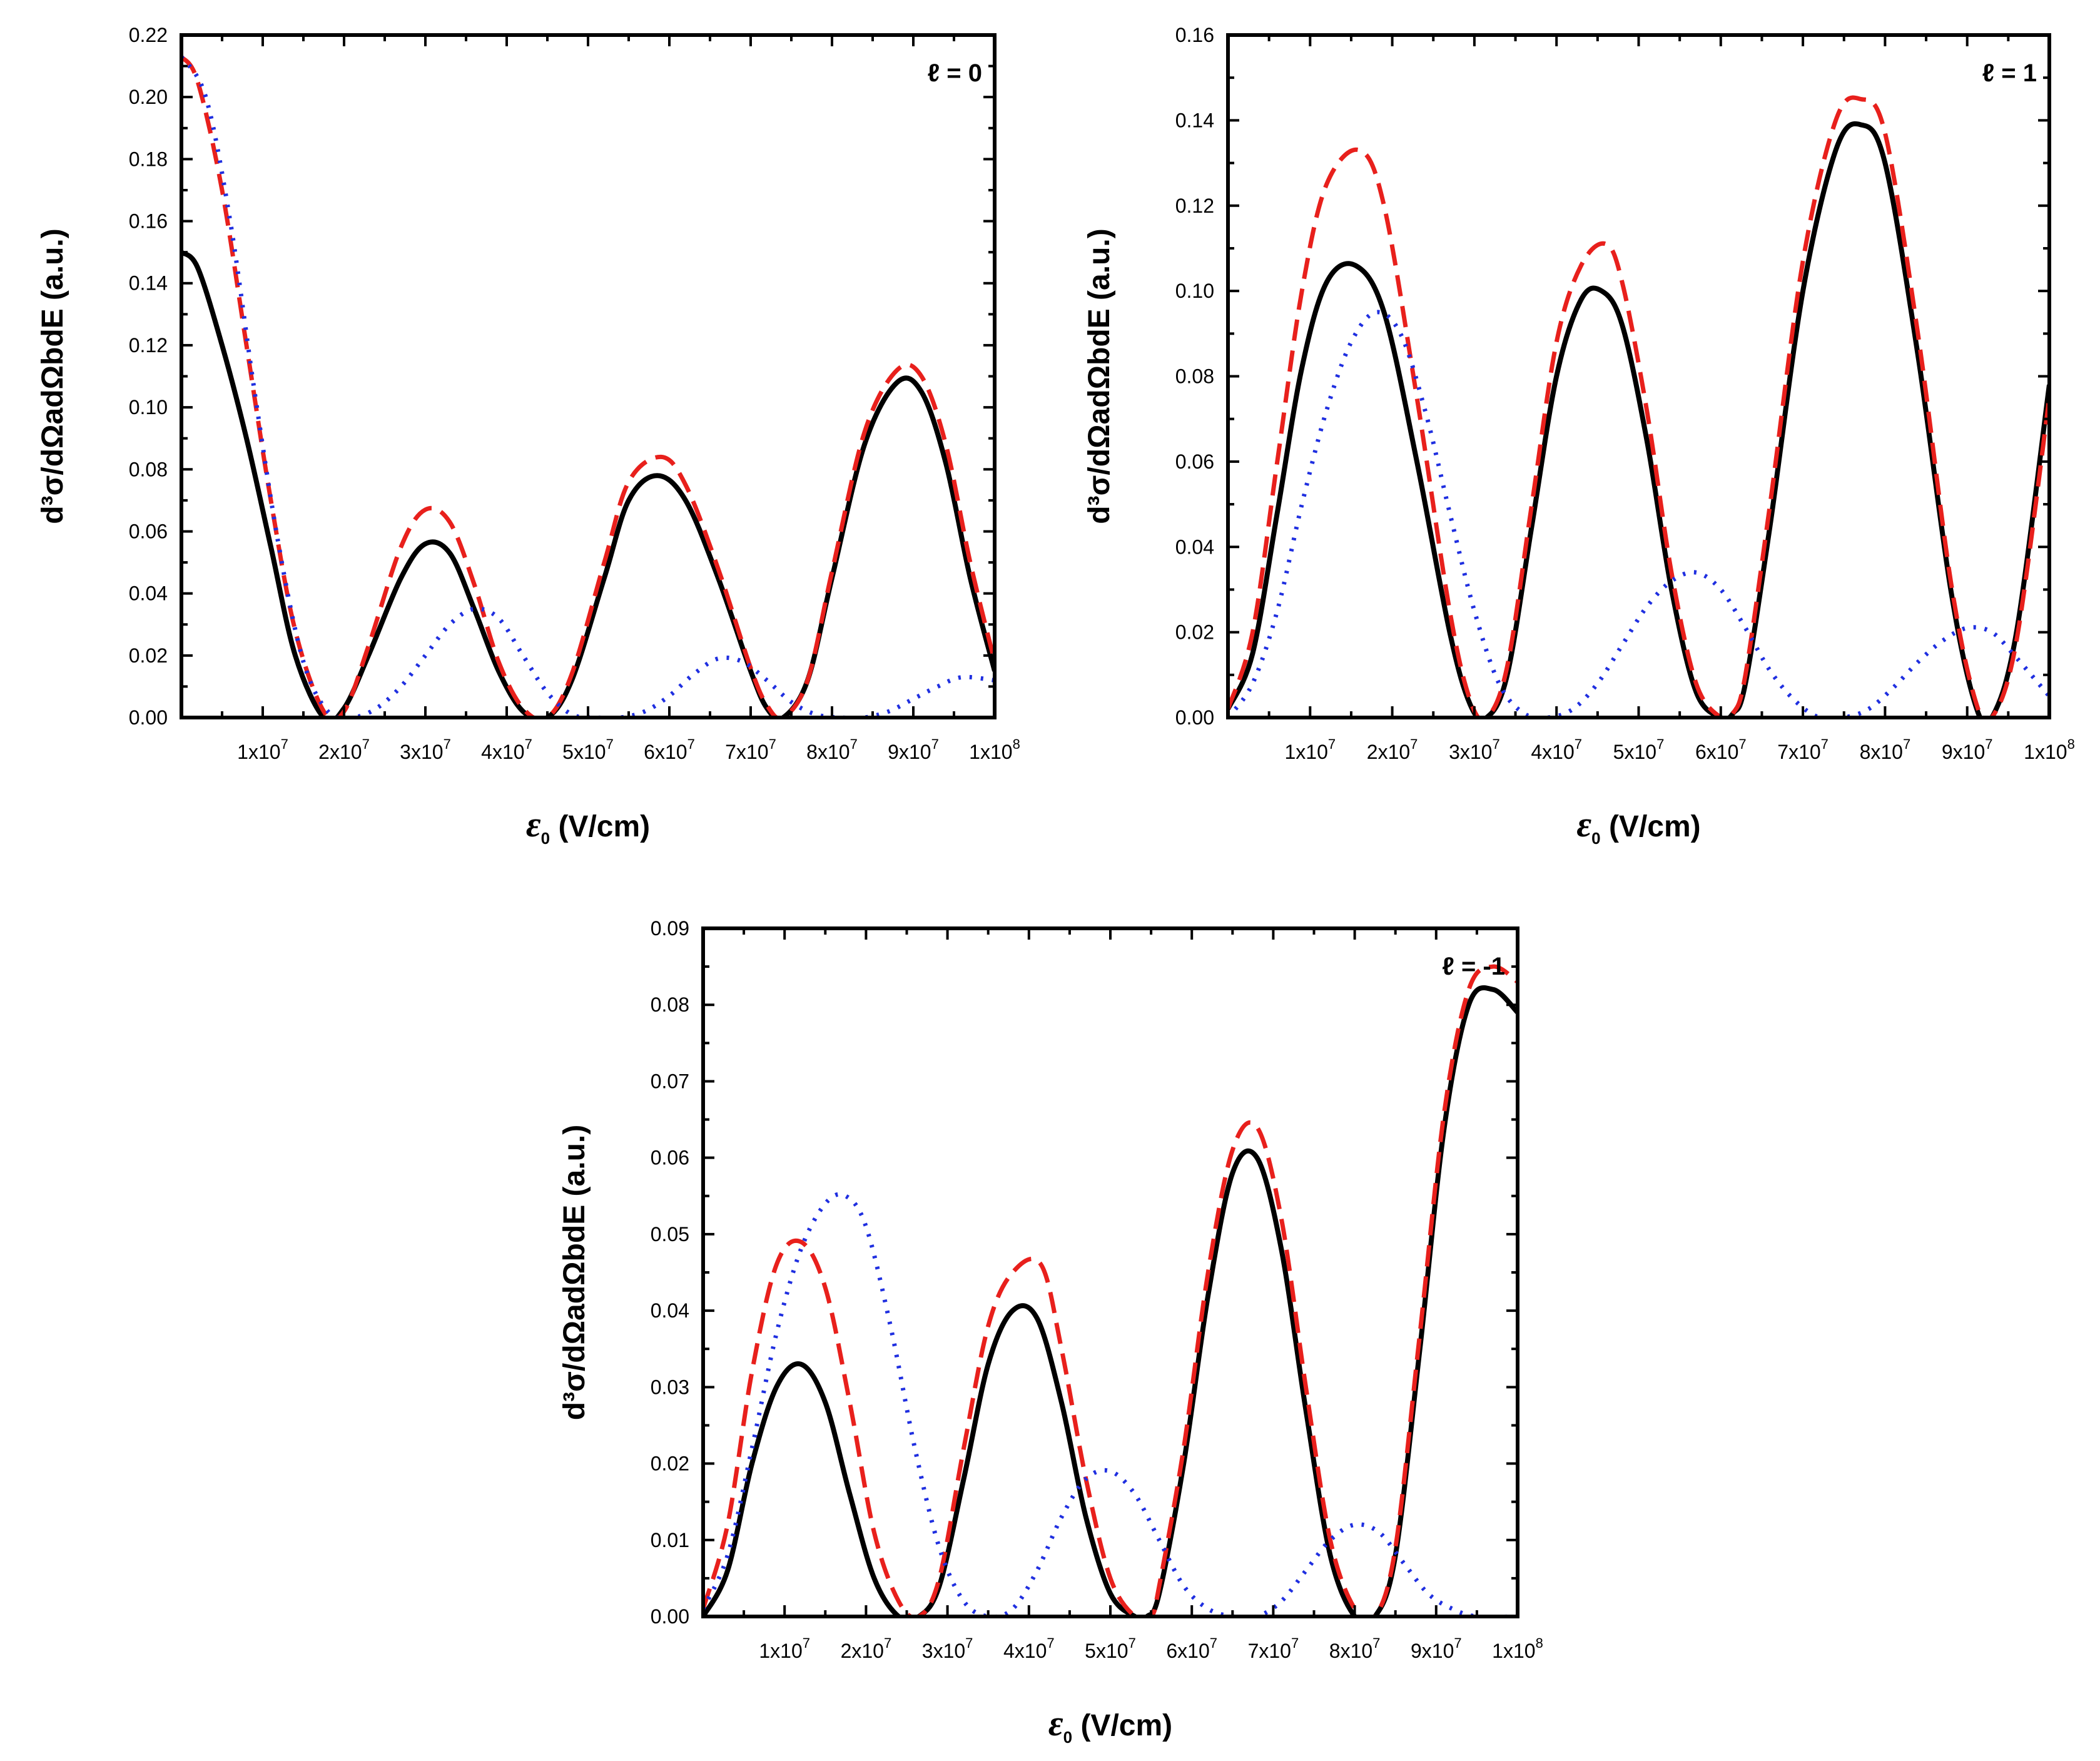 The height and width of the screenshot is (1761, 2100). What do you see at coordinates (670, 928) in the screenshot?
I see `y-tick-label: 0.09` at bounding box center [670, 928].